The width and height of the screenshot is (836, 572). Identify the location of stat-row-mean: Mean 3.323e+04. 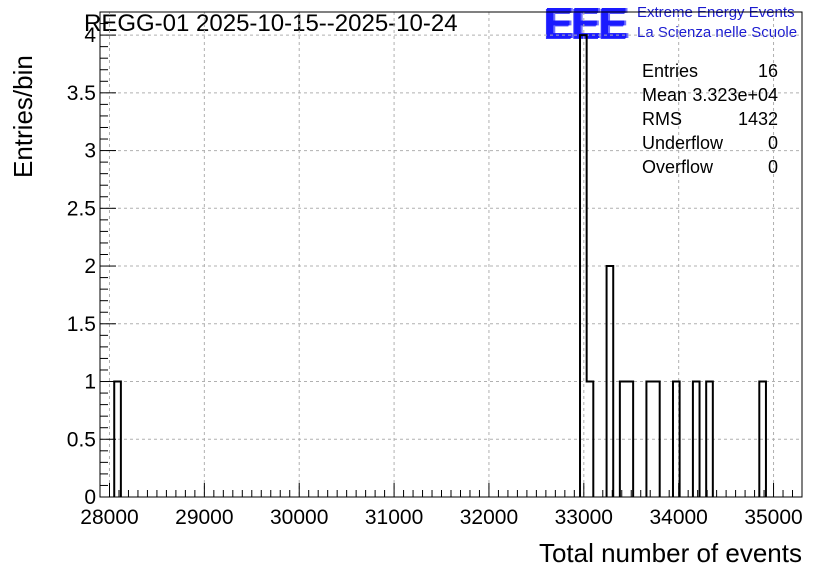
(710, 95).